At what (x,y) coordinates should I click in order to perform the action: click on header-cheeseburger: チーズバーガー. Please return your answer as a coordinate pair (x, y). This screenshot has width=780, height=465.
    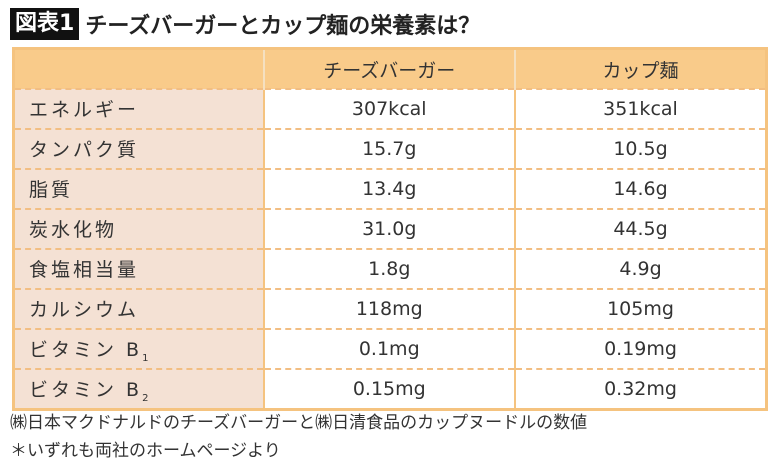
    Looking at the image, I should click on (389, 68).